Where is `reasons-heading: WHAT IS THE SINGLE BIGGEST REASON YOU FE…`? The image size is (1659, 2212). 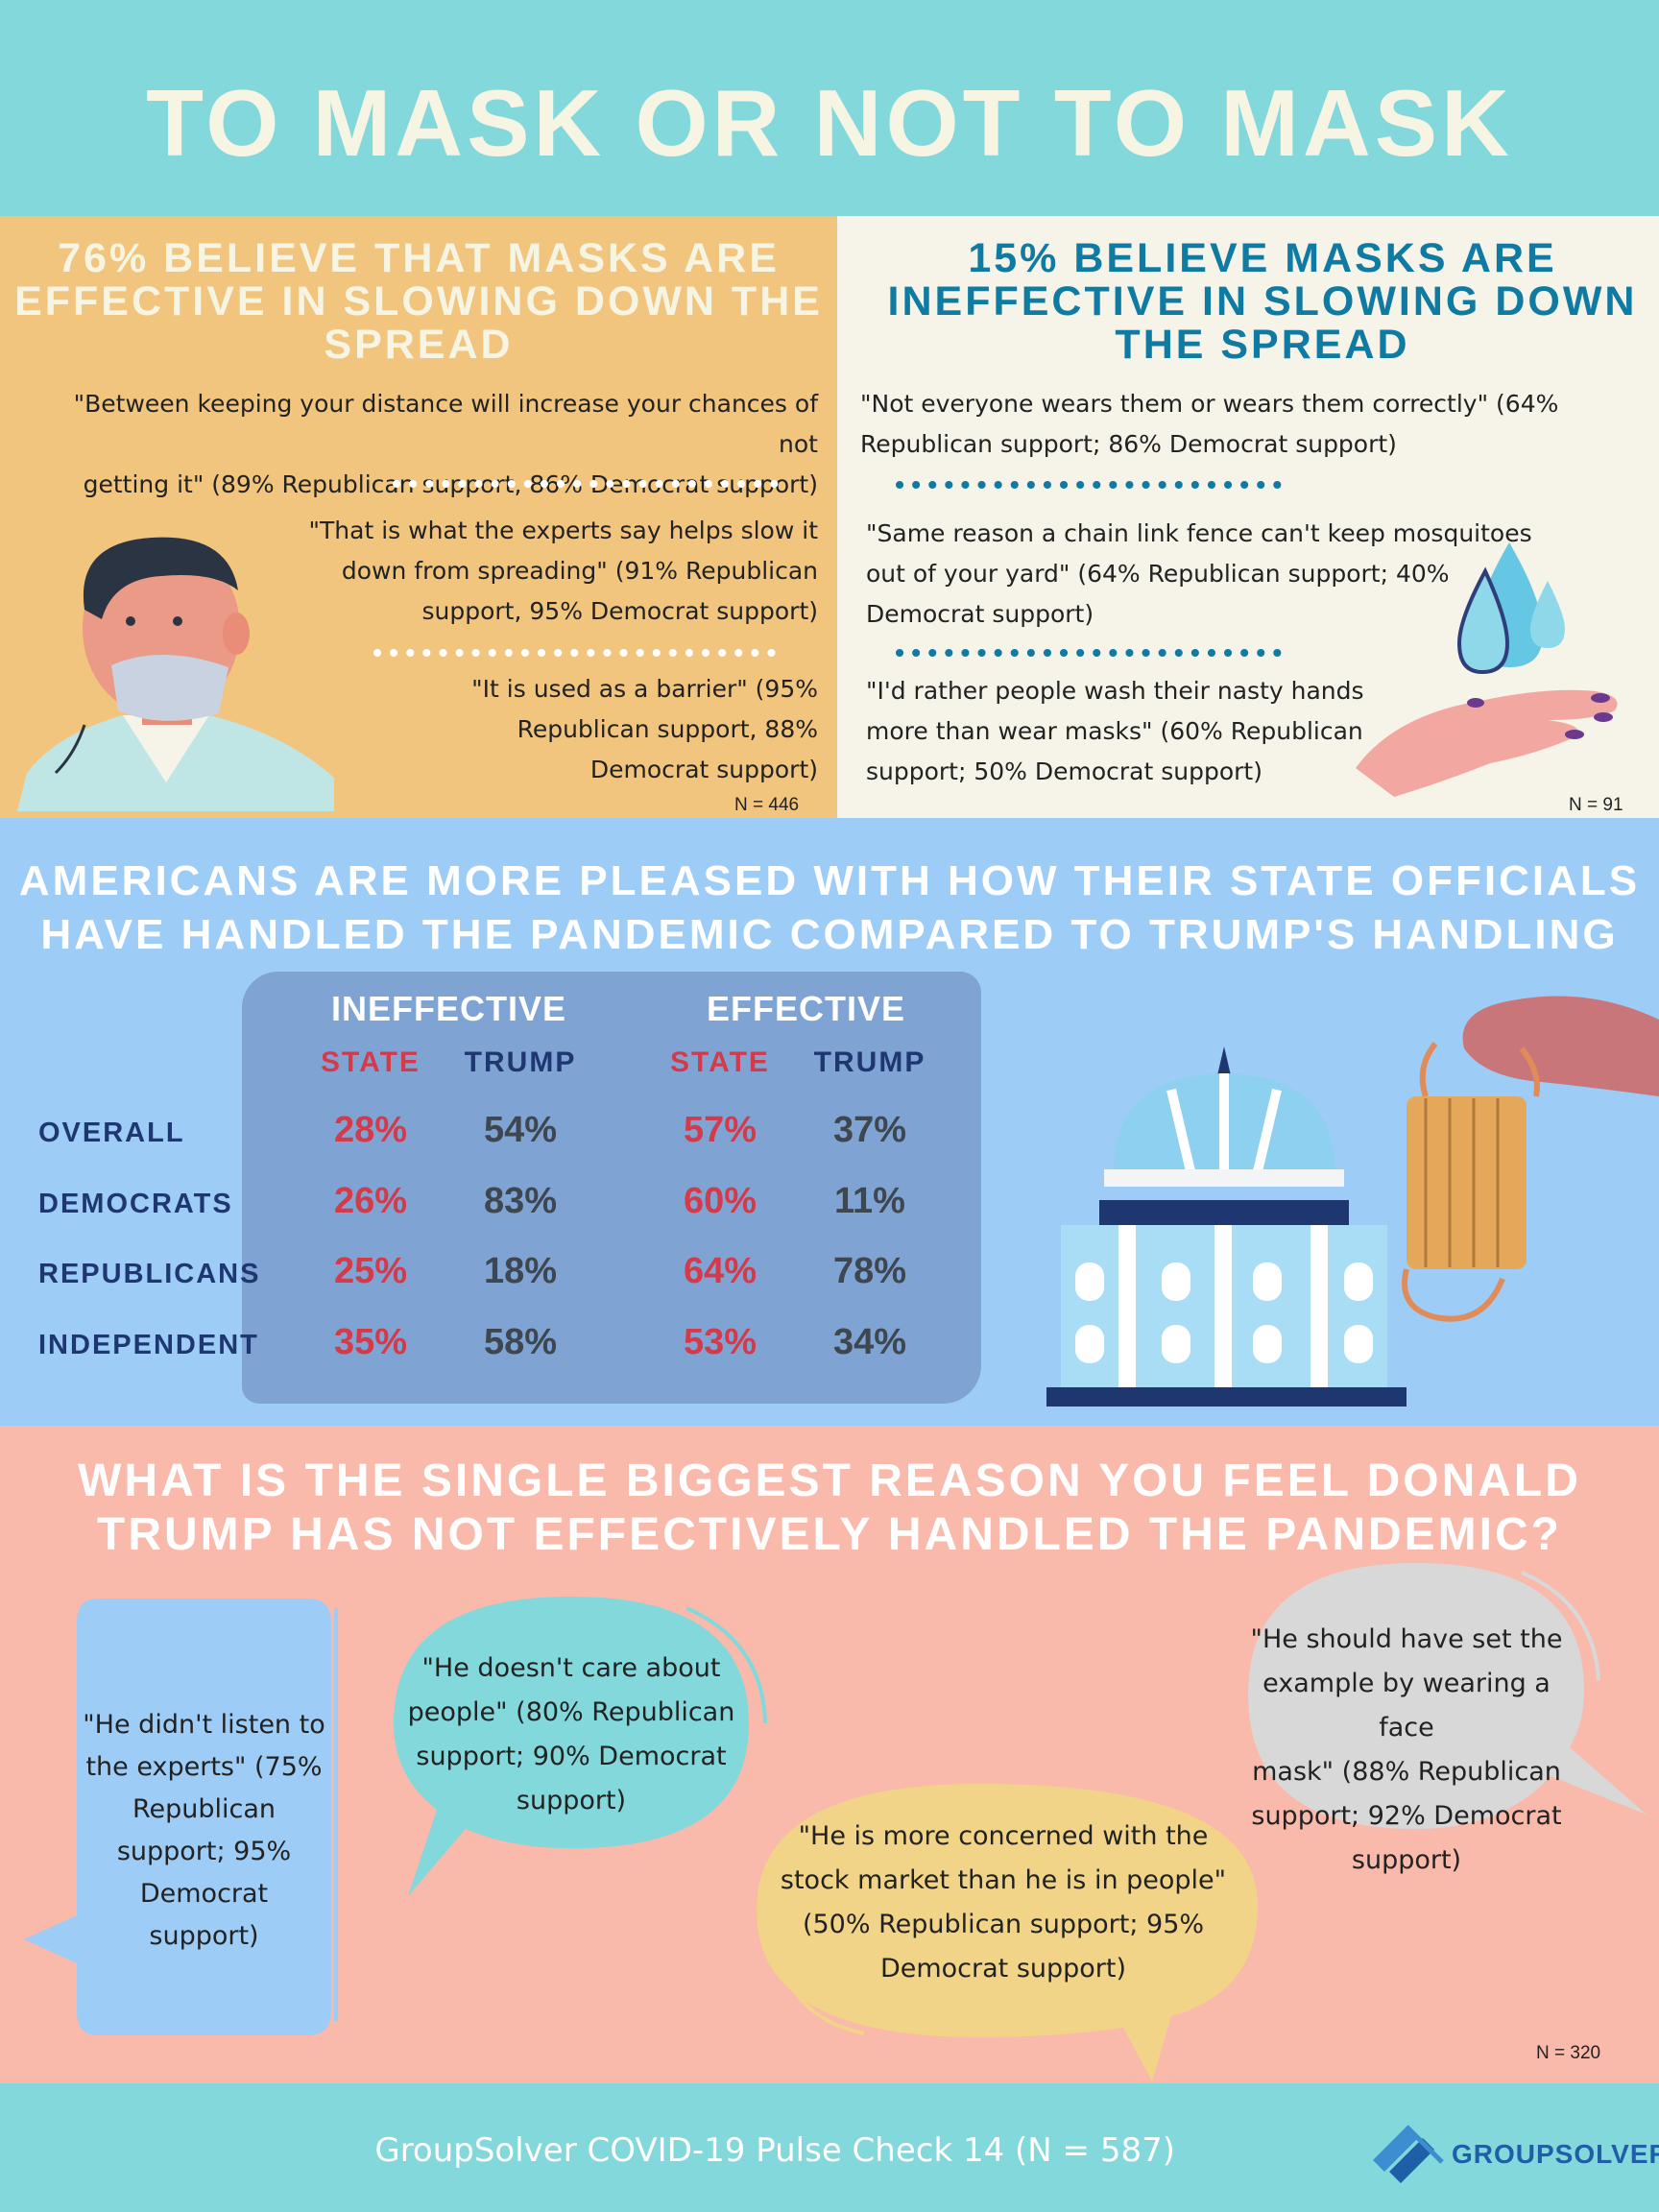 reasons-heading: WHAT IS THE SINGLE BIGGEST REASON YOU FE… is located at coordinates (829, 1508).